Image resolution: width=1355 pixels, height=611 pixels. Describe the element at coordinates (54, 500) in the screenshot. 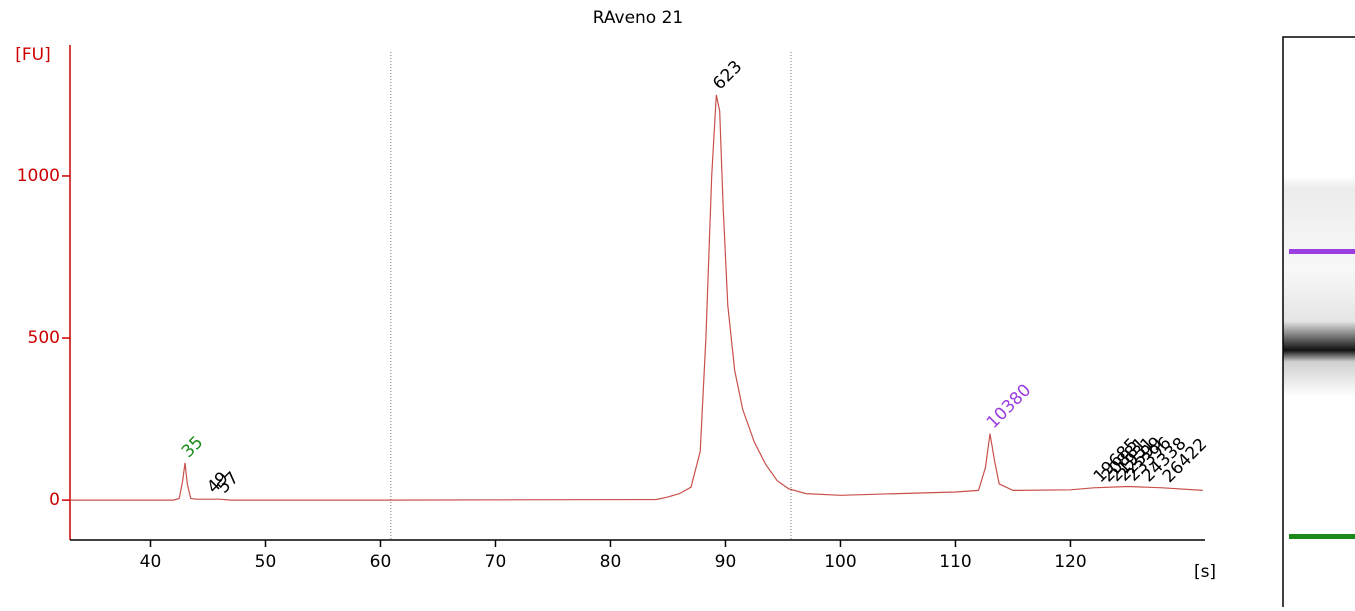

I see `y-tick-label: 0` at that location.